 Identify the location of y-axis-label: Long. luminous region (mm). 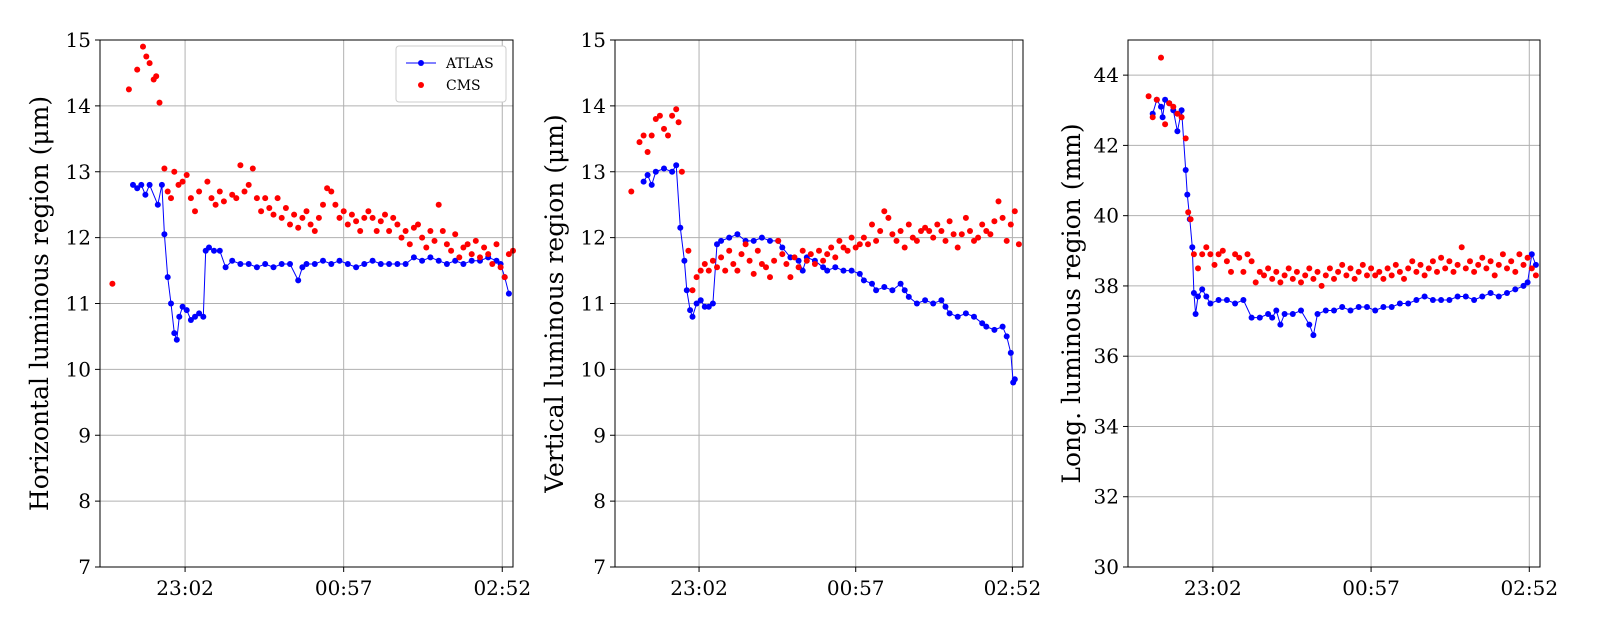
(1071, 303).